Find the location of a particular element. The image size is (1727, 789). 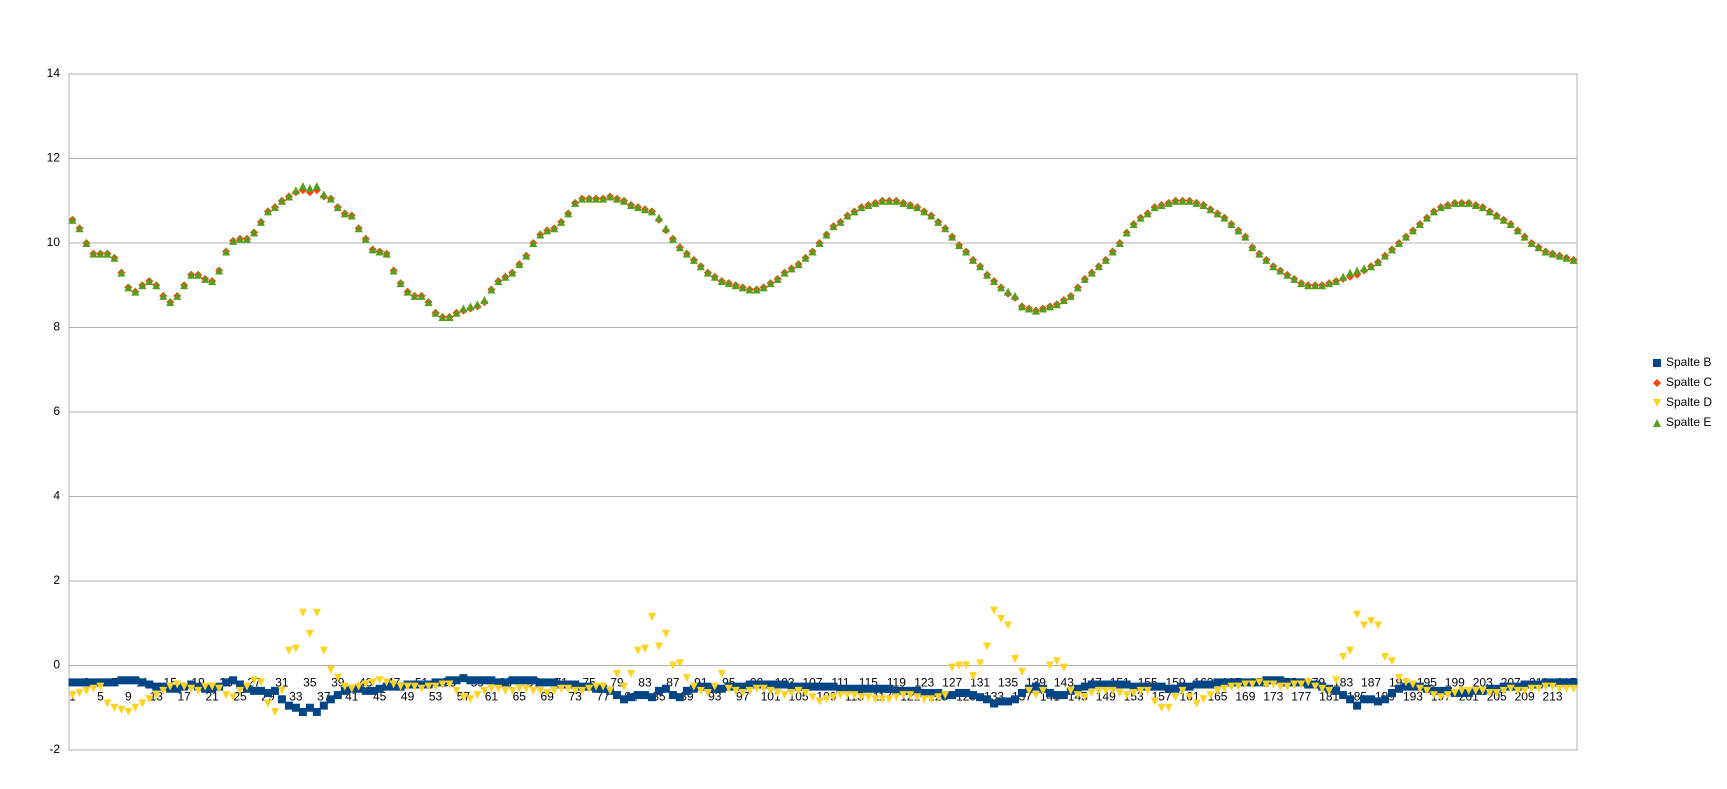

series is located at coordinates (823, 695).